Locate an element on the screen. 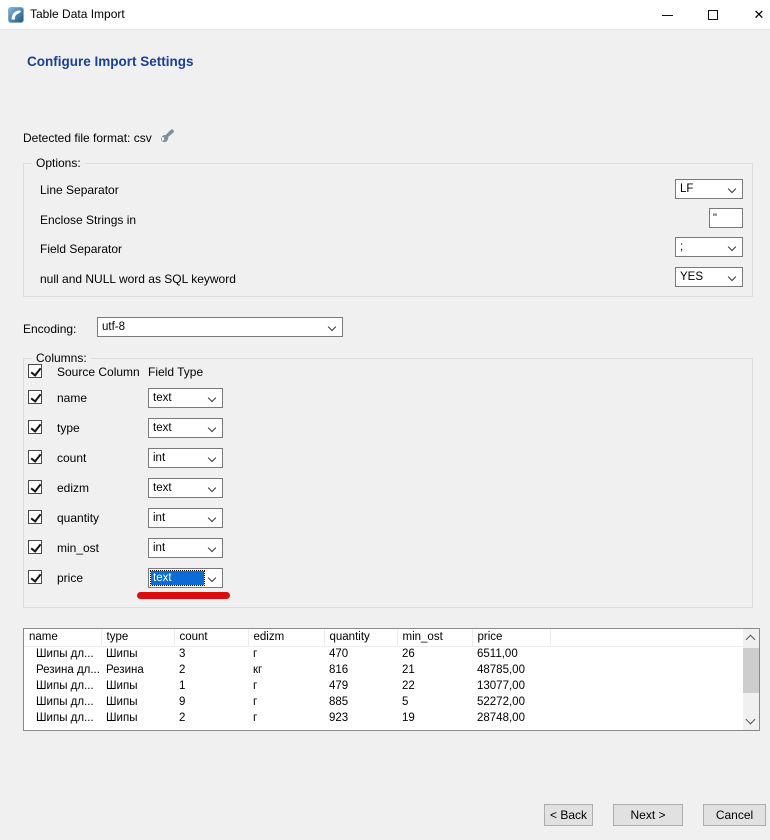  column-label-type: type is located at coordinates (68, 428).